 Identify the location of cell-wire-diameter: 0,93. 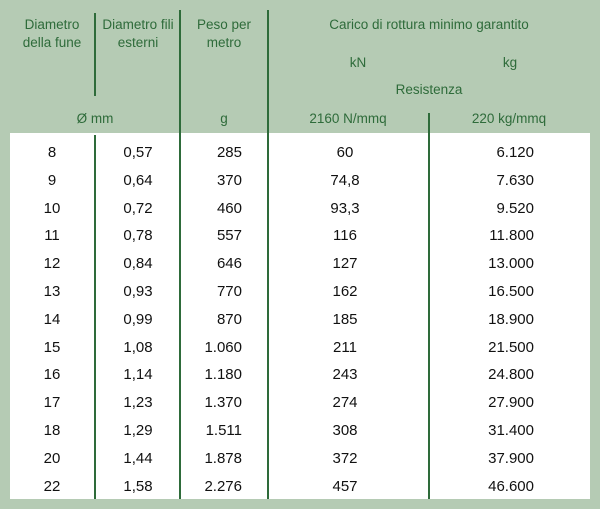
(138, 291).